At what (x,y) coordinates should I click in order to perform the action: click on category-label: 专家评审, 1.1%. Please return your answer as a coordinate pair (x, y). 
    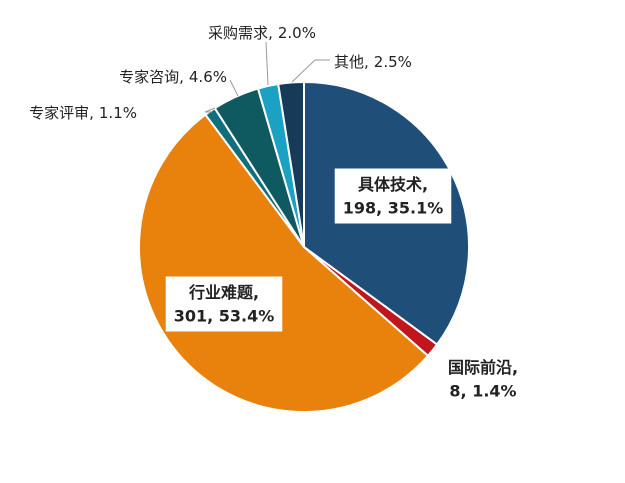
    Looking at the image, I should click on (83, 113).